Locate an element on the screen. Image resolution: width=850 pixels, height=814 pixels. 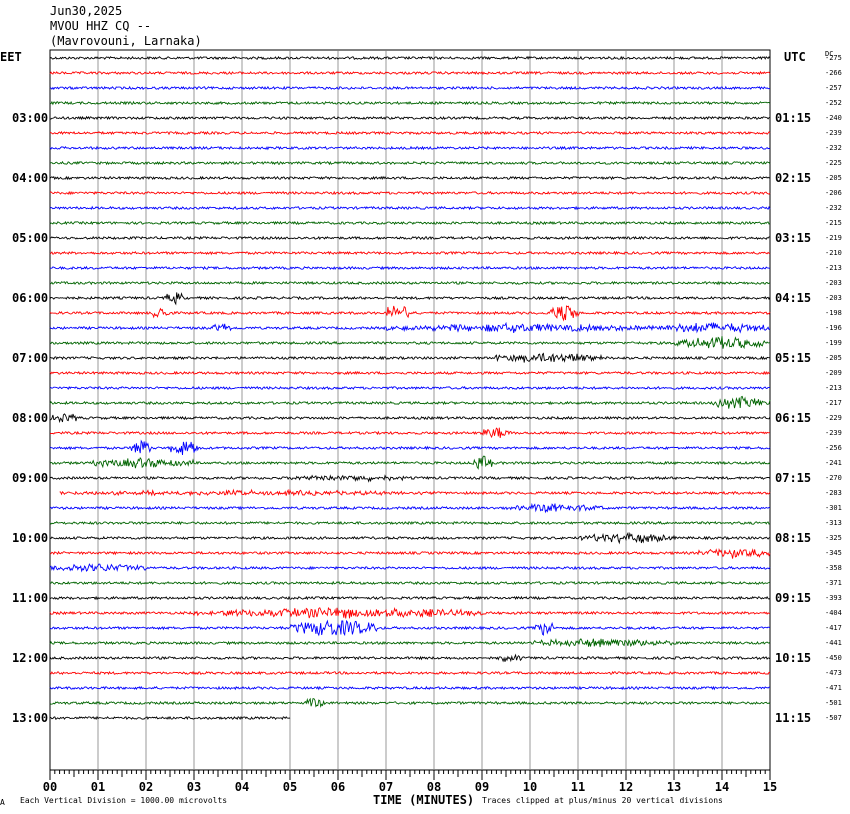
x-tick-label-11: 11 is located at coordinates (578, 787).